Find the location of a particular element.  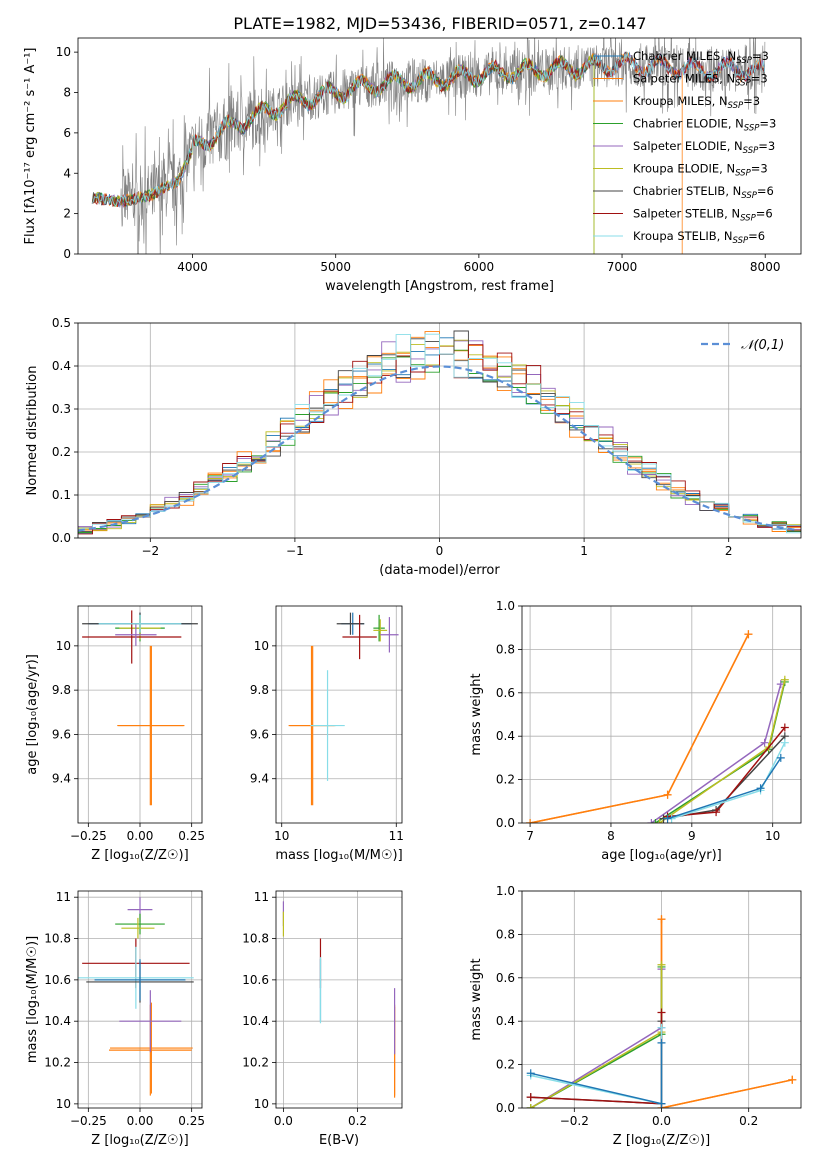

x-tick-label: 5000 is located at coordinates (335, 267).